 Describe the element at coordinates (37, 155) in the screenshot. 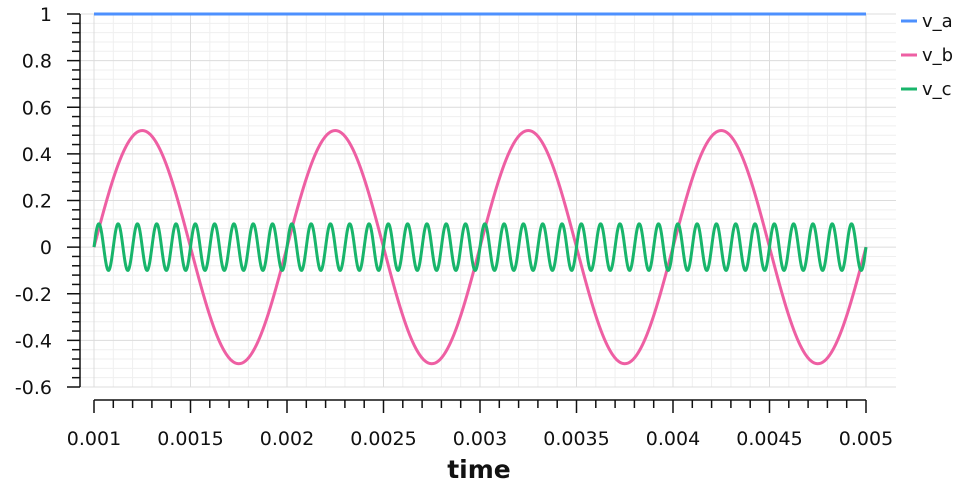

I see `y-tick-label: 0.4` at that location.